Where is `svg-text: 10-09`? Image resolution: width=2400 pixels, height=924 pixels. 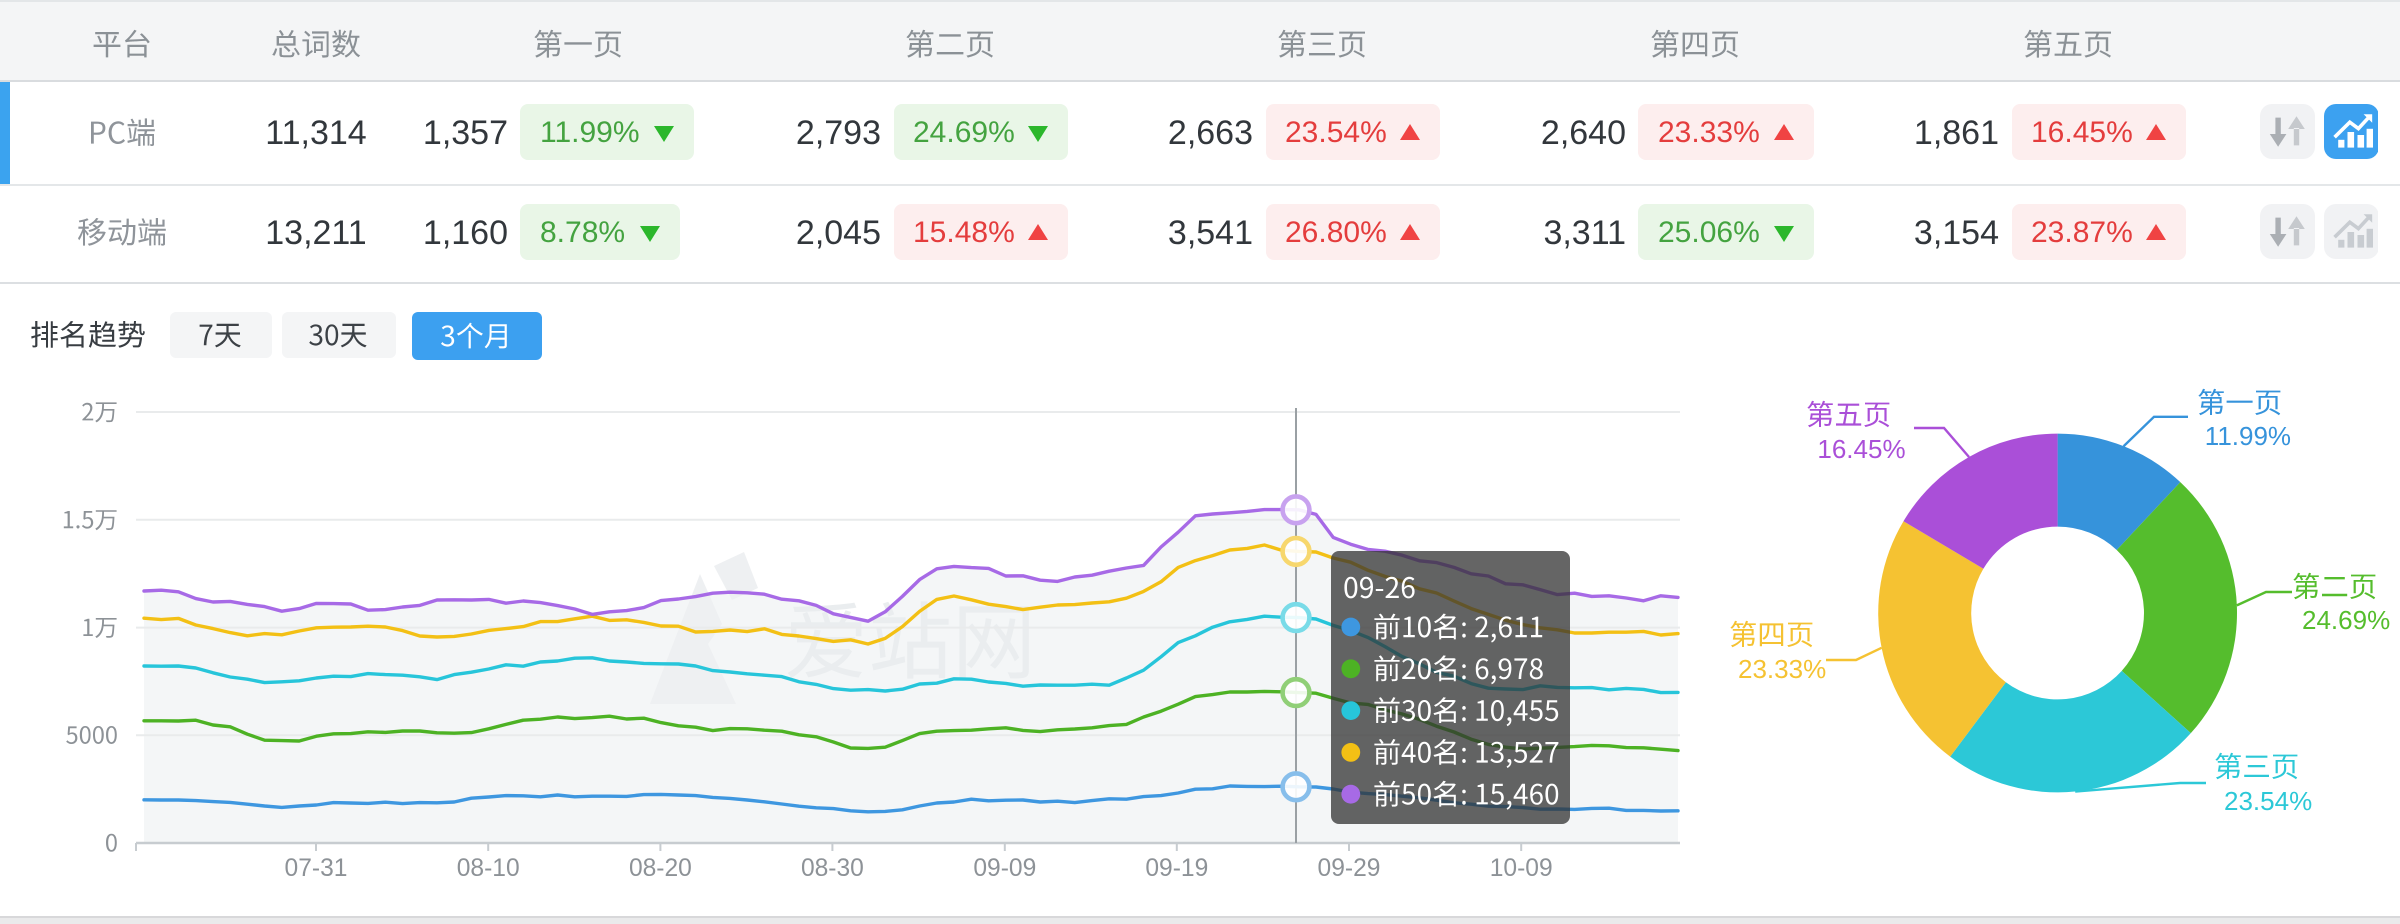 svg-text: 10-09 is located at coordinates (1521, 868).